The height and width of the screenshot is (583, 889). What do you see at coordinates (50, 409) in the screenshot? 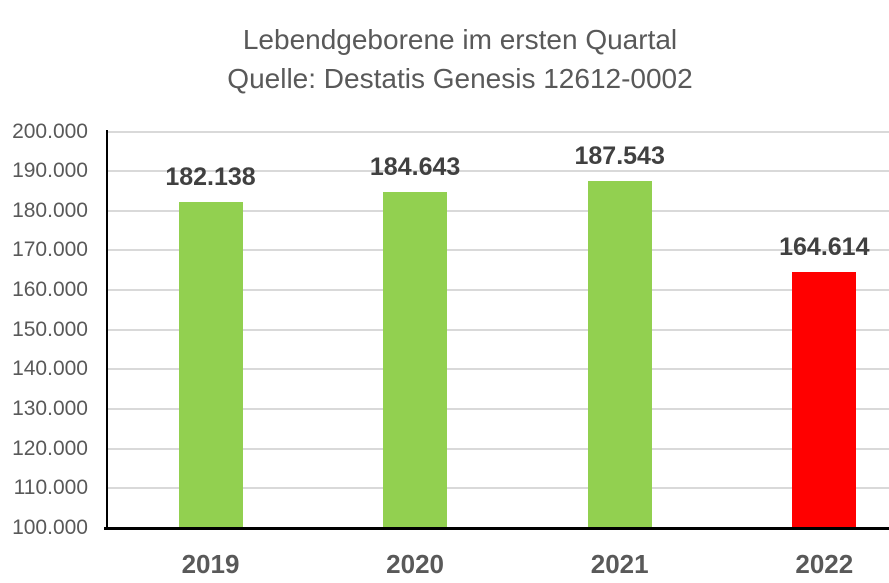
I see `y-tick-label: 130.000` at bounding box center [50, 409].